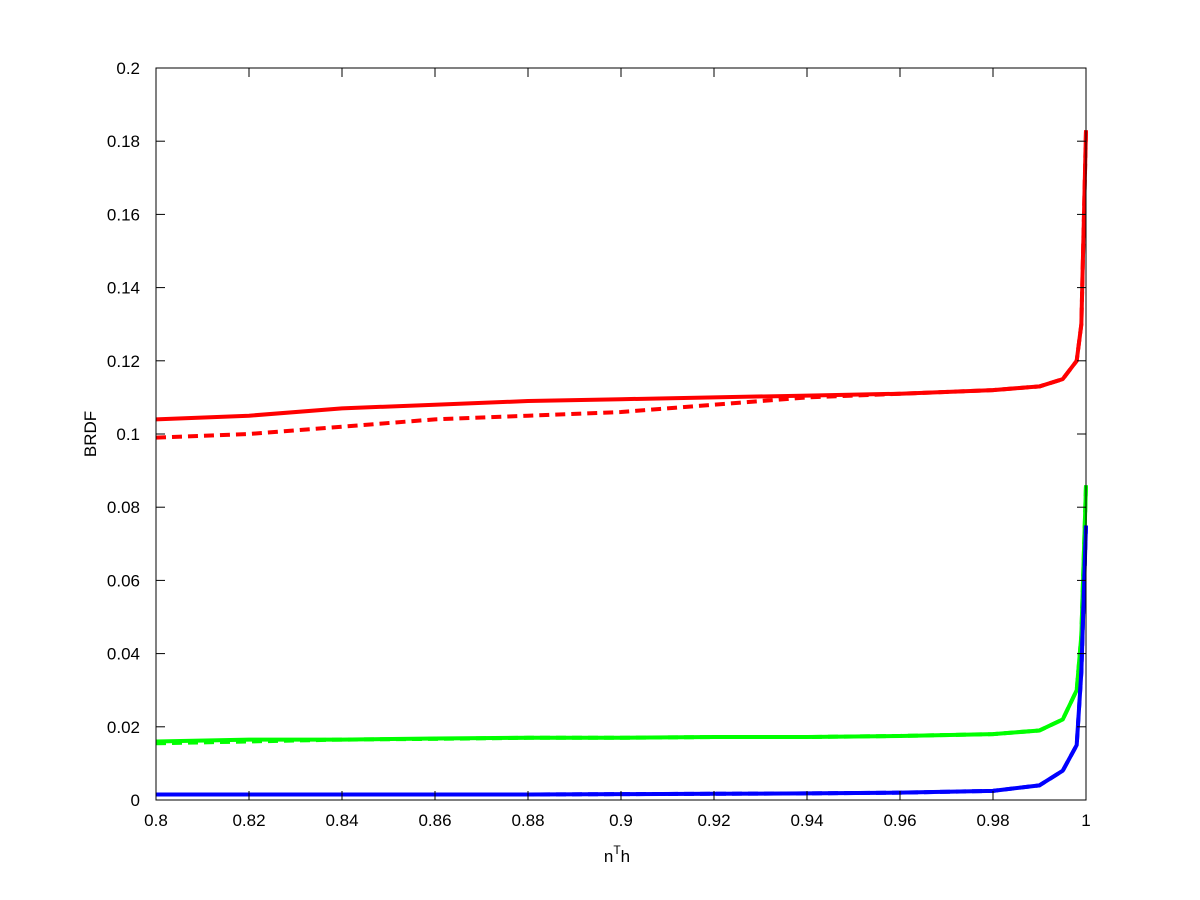 Image resolution: width=1200 pixels, height=900 pixels. Describe the element at coordinates (1085, 820) in the screenshot. I see `x-tick-label: 1` at that location.